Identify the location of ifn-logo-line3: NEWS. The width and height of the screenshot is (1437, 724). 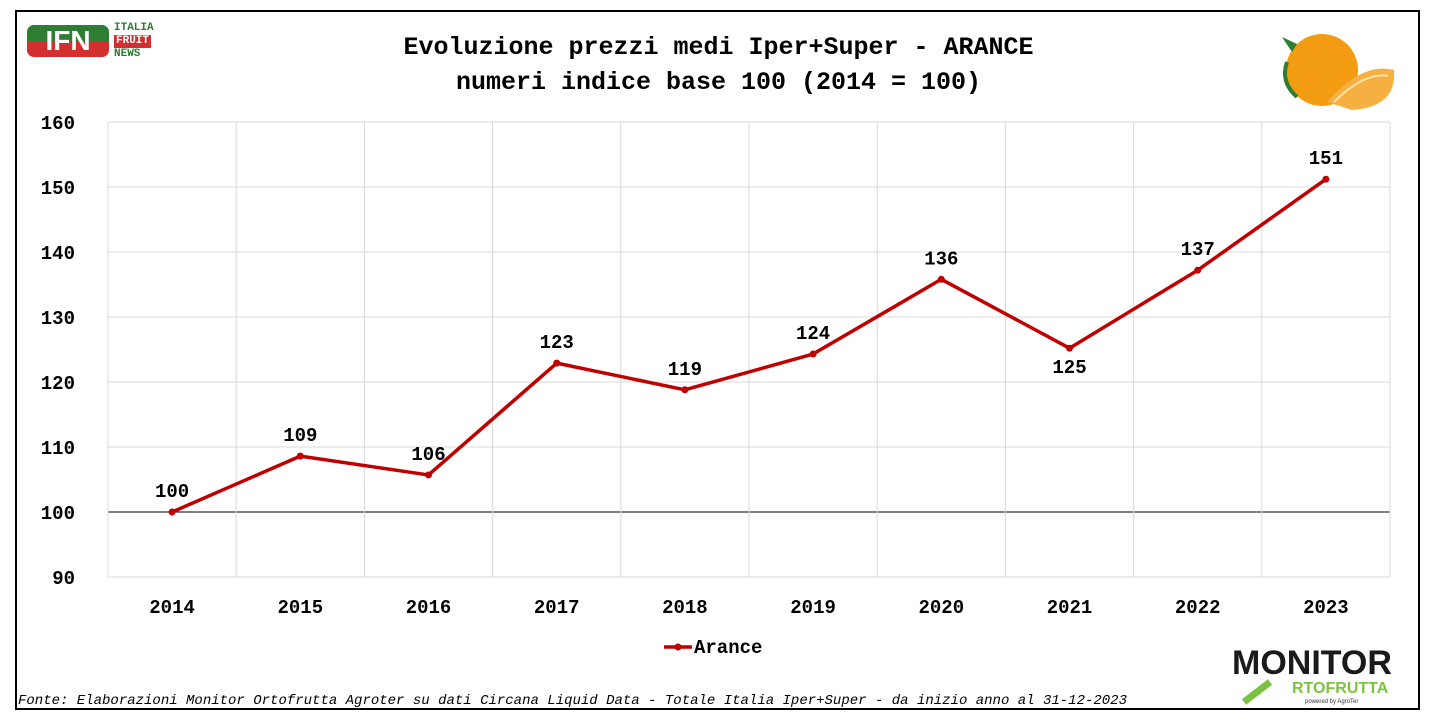
(127, 54).